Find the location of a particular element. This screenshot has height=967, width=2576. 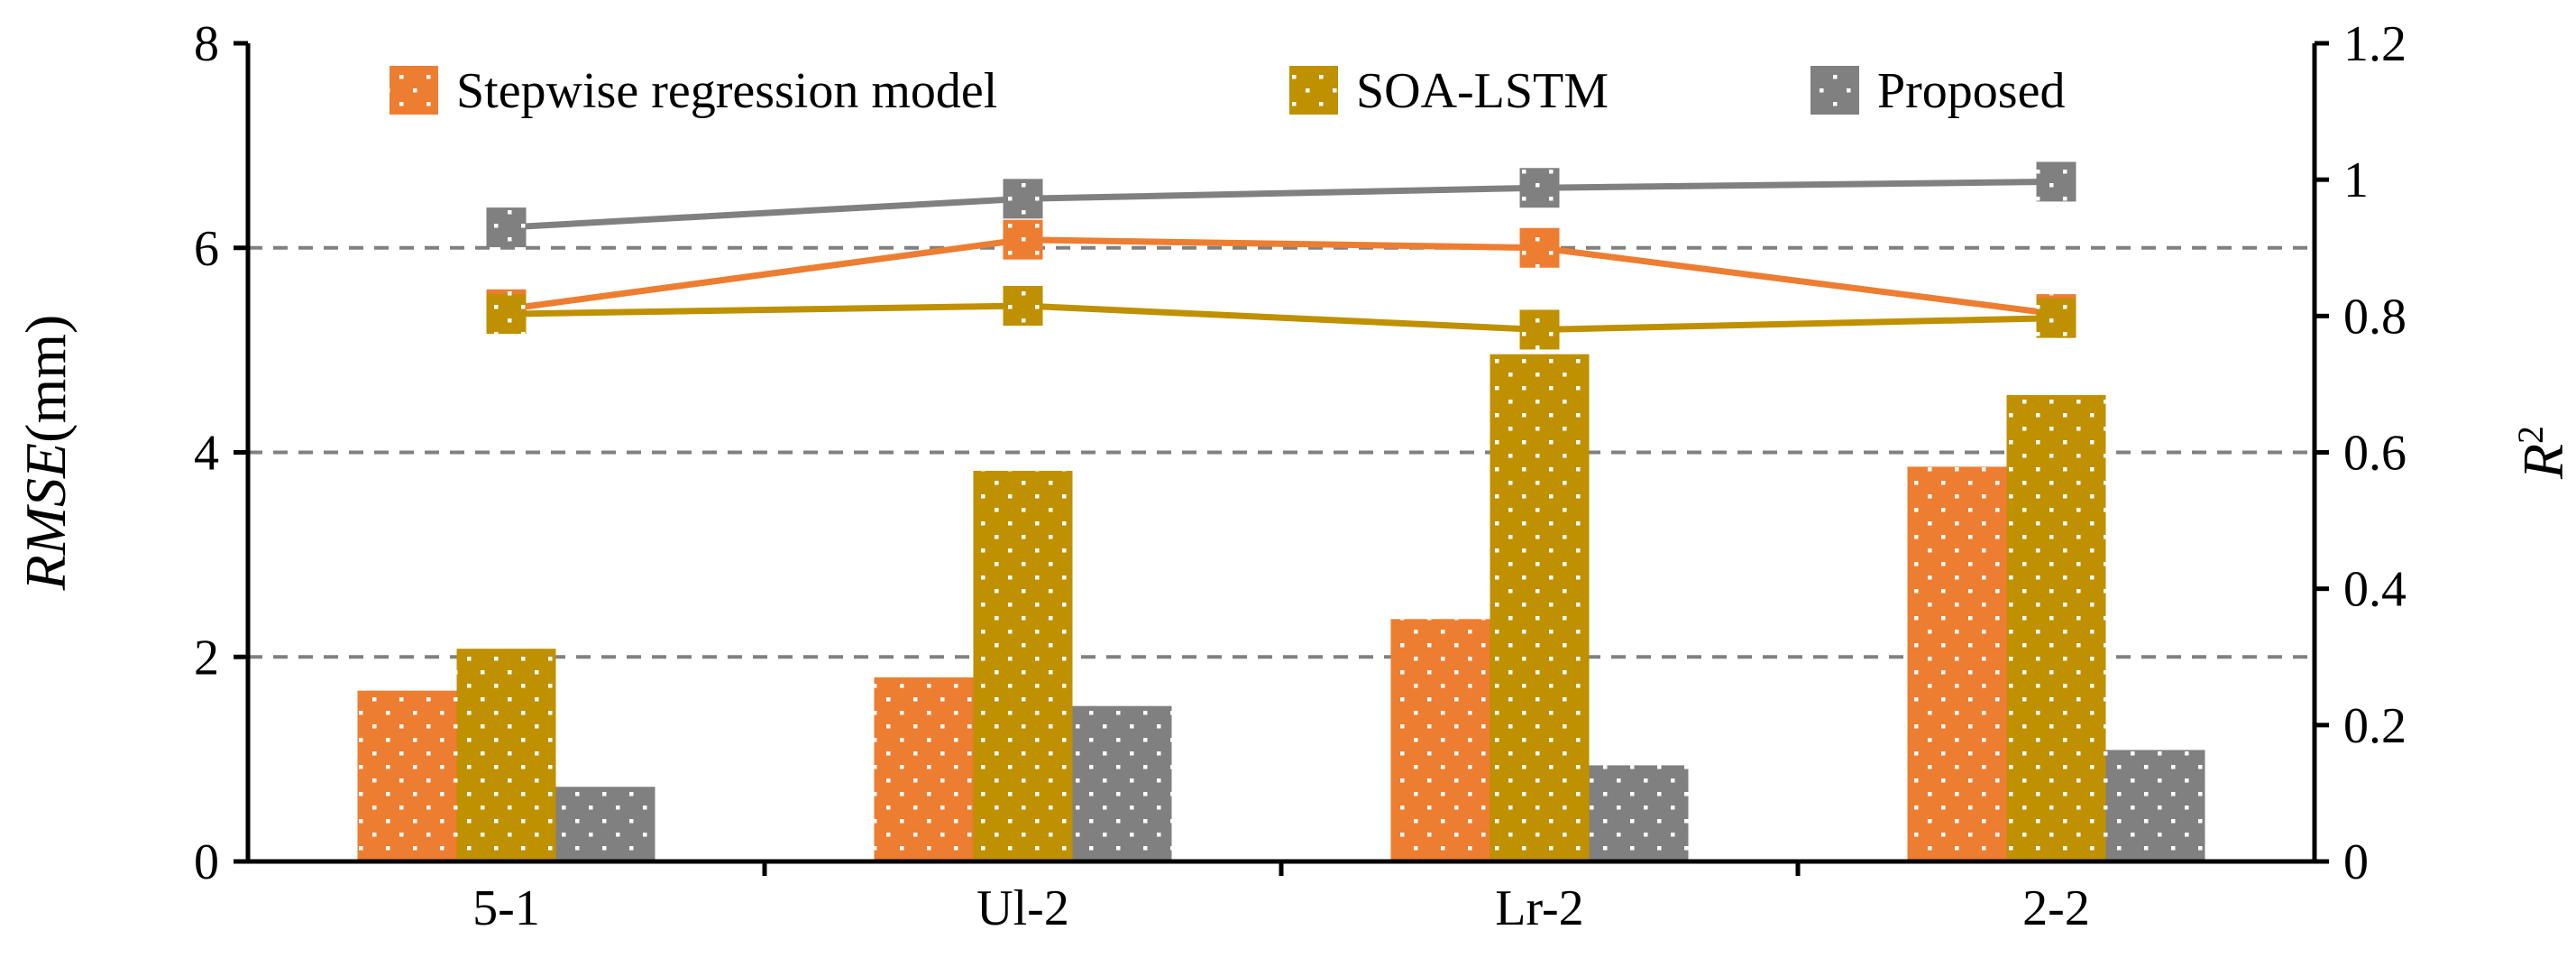

left-tick-label: 6 is located at coordinates (206, 249).